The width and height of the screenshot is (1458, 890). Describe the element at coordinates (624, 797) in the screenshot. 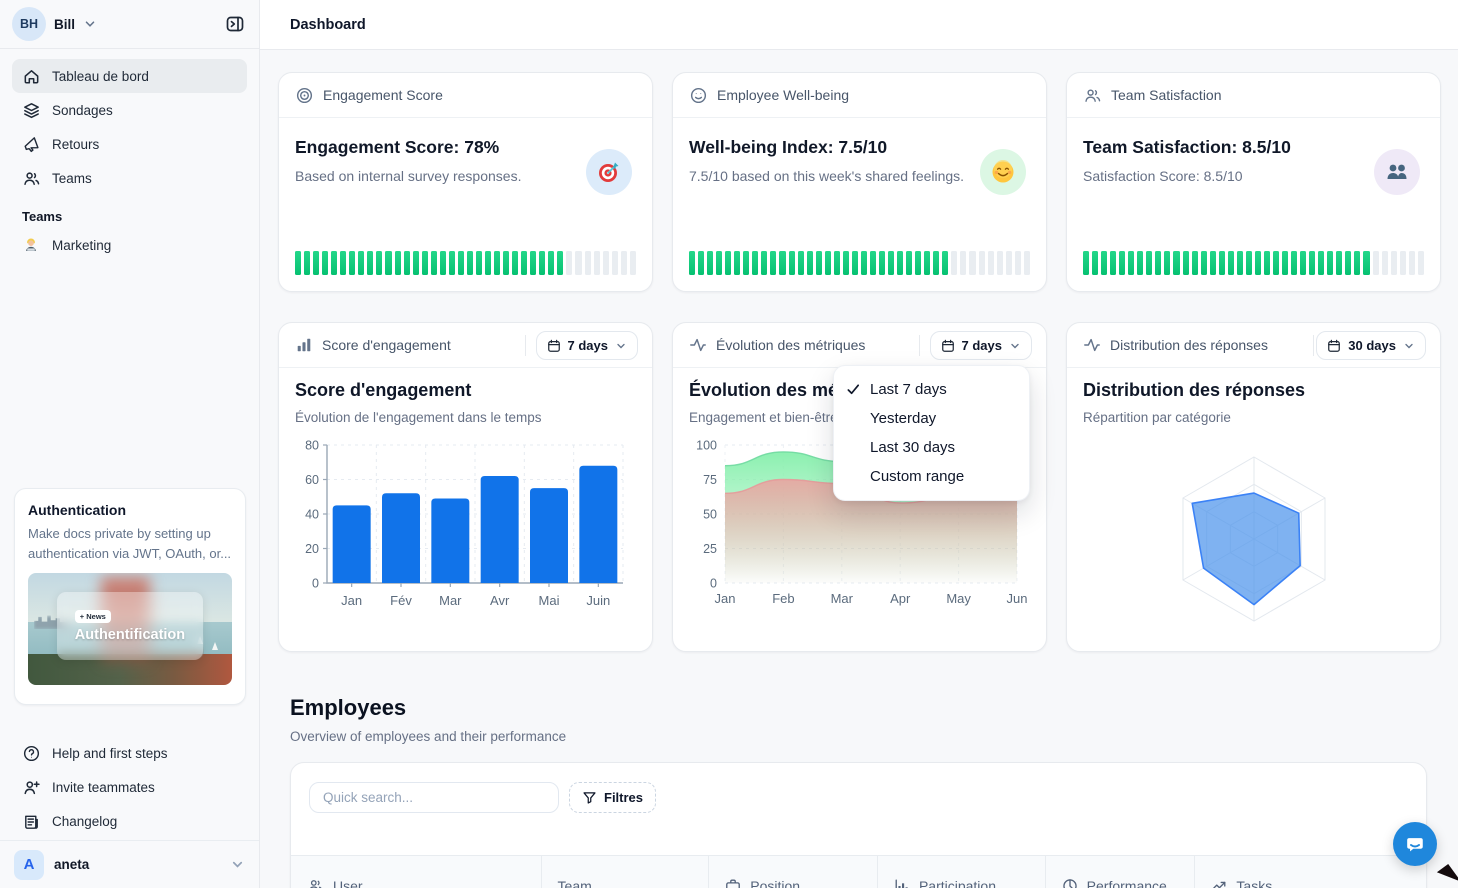

I see `filters-label: Filtres` at that location.